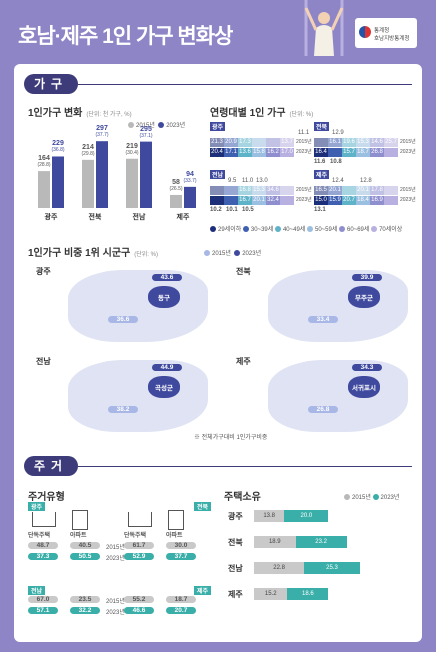 The width and height of the screenshot is (436, 652). I want to click on top-legend: 2015년 2023년, so click(232, 252).